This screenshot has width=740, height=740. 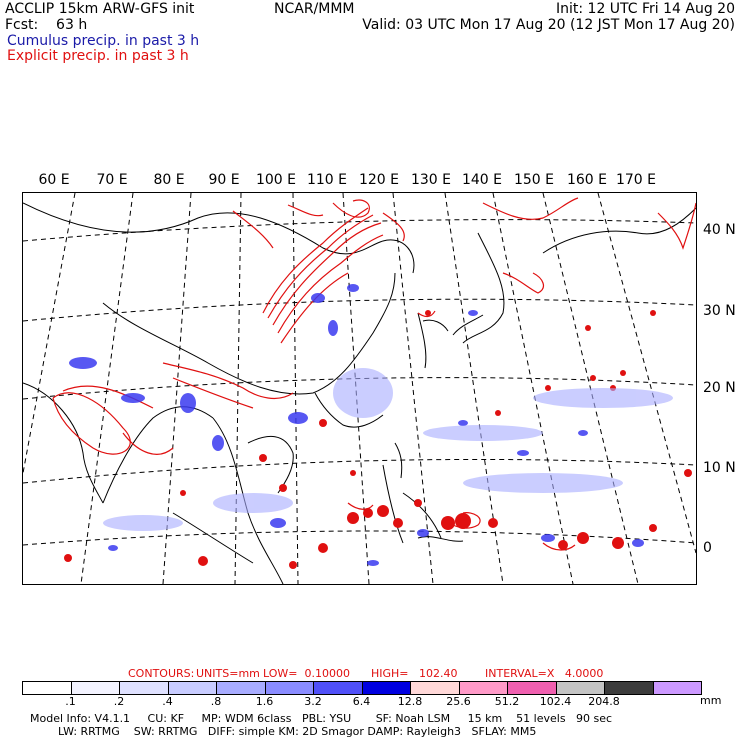 What do you see at coordinates (54, 180) in the screenshot?
I see `lon-label: 60 E` at bounding box center [54, 180].